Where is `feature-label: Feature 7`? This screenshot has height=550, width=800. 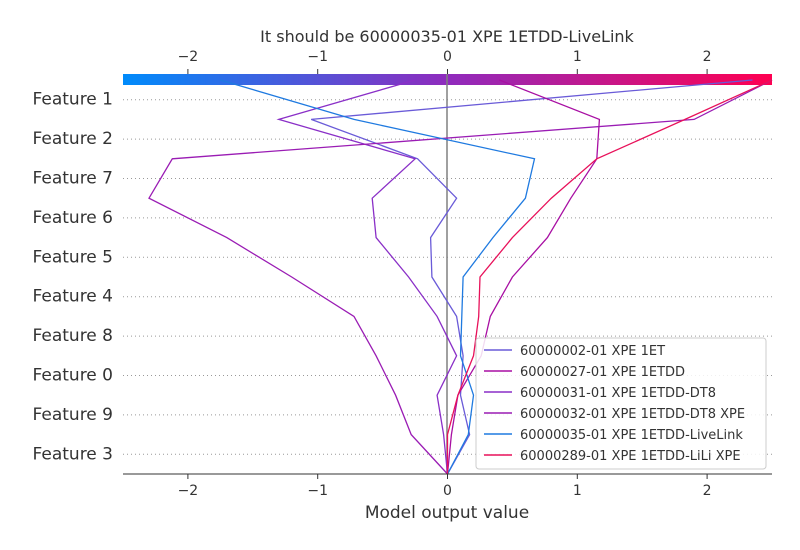
feature-label: Feature 7 is located at coordinates (73, 179).